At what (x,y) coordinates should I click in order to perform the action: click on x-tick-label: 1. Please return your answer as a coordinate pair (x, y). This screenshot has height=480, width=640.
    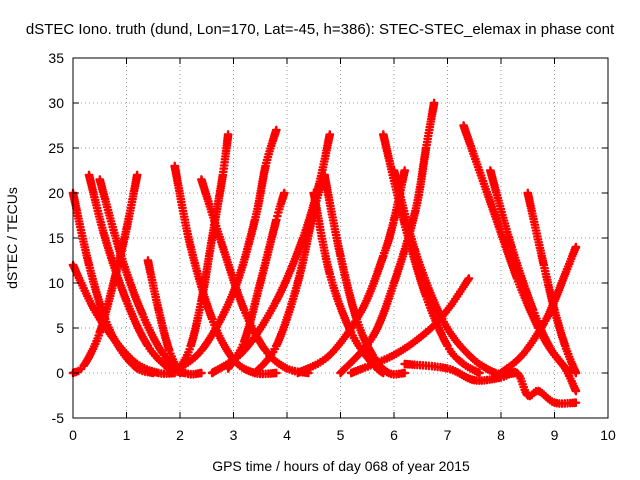
    Looking at the image, I should click on (127, 435).